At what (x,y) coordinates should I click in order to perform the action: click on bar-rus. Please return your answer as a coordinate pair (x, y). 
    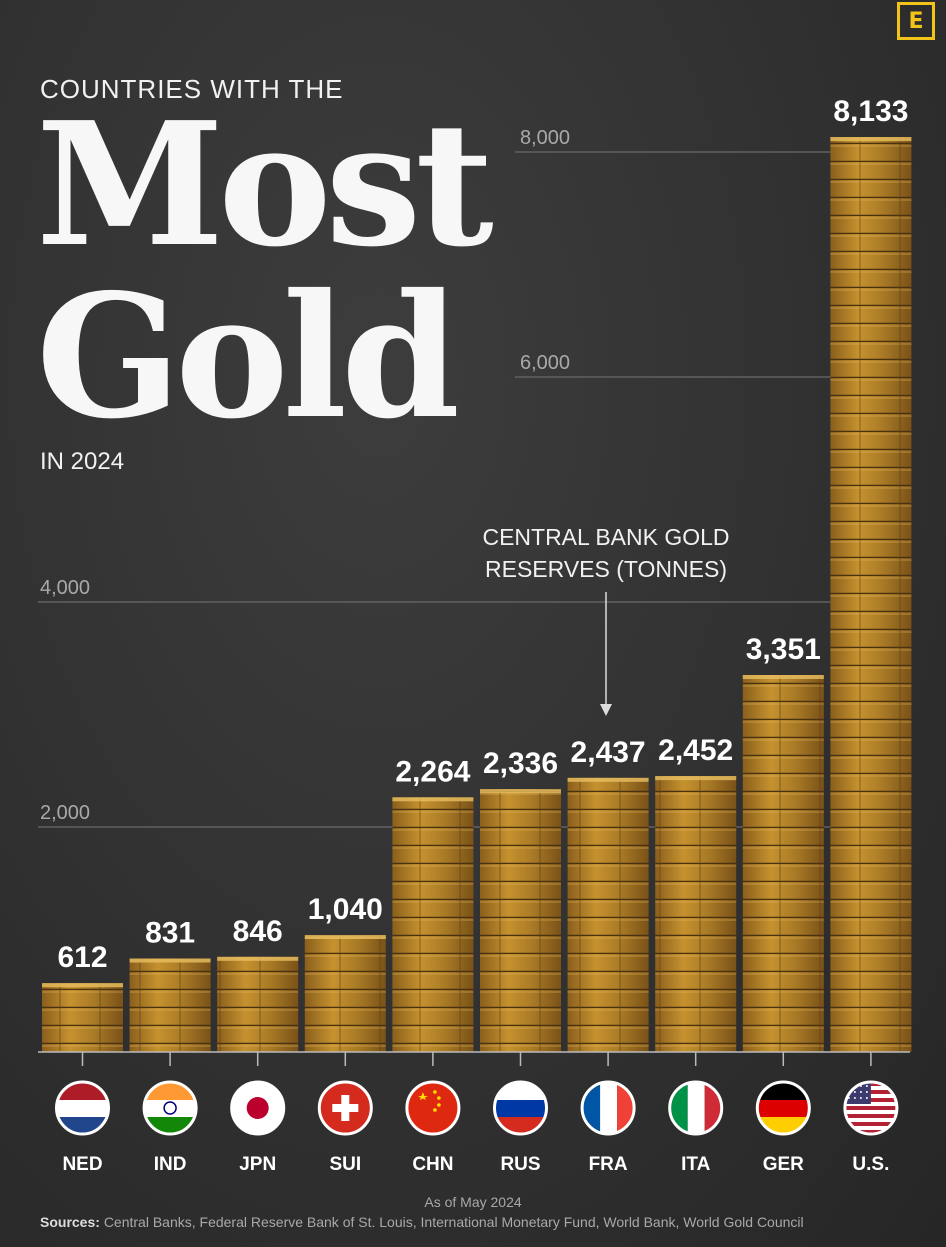
    Looking at the image, I should click on (520, 920).